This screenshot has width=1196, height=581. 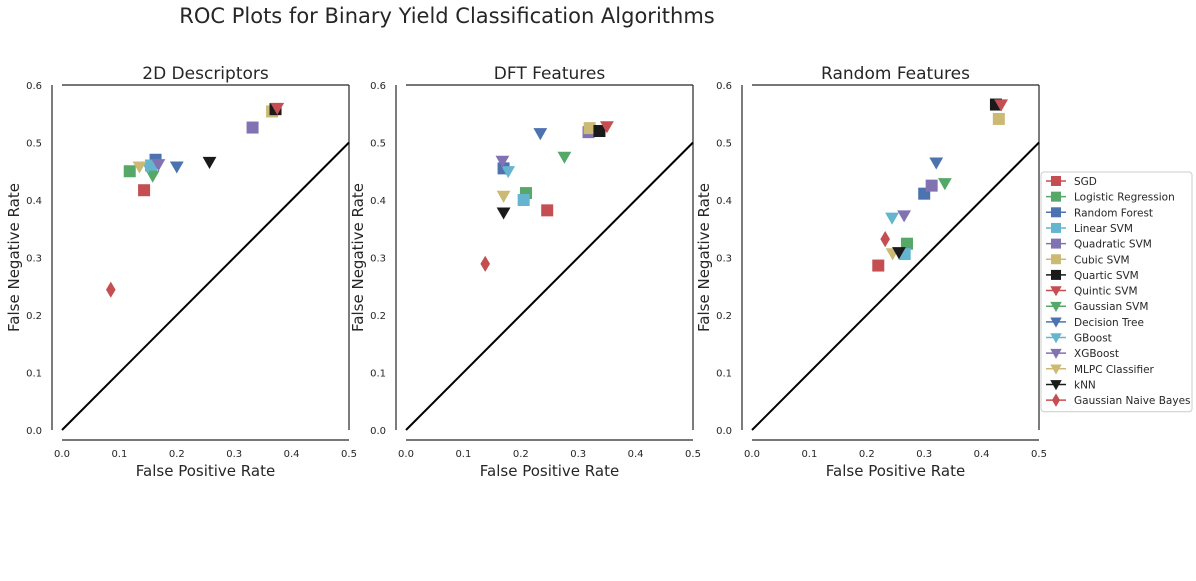 I want to click on panel-title: Random Features, so click(x=895, y=74).